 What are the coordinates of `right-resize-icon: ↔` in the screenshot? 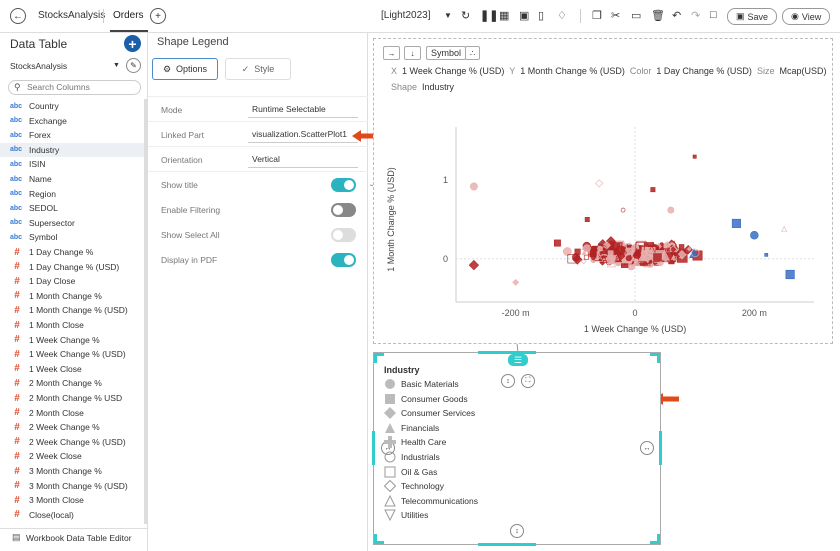 It's located at (647, 448).